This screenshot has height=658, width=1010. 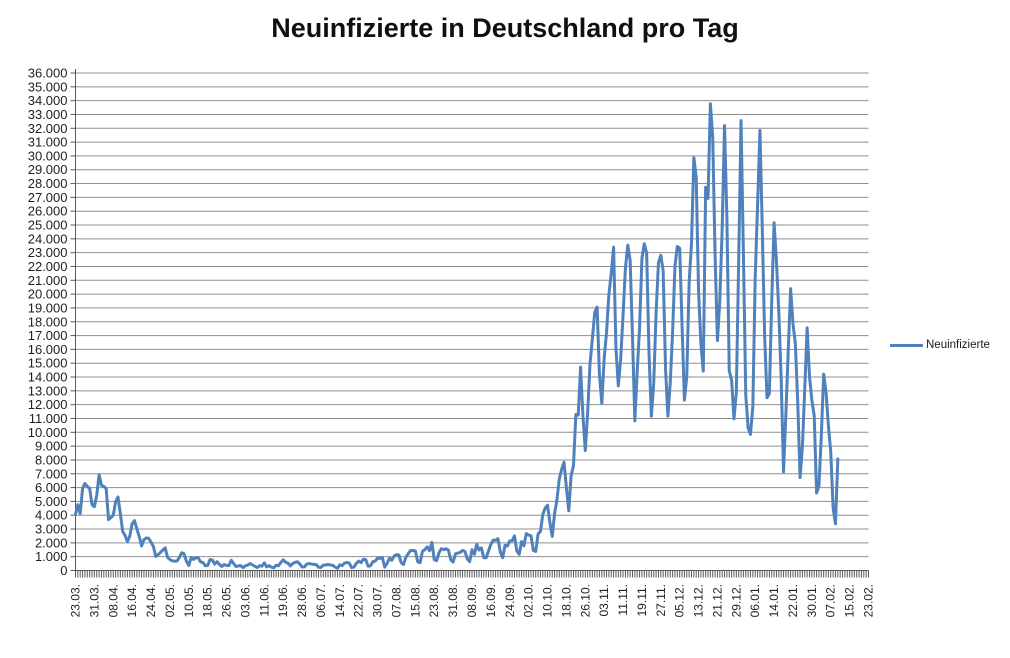 What do you see at coordinates (793, 600) in the screenshot?
I see `x-axis-tick-label: 22.01.` at bounding box center [793, 600].